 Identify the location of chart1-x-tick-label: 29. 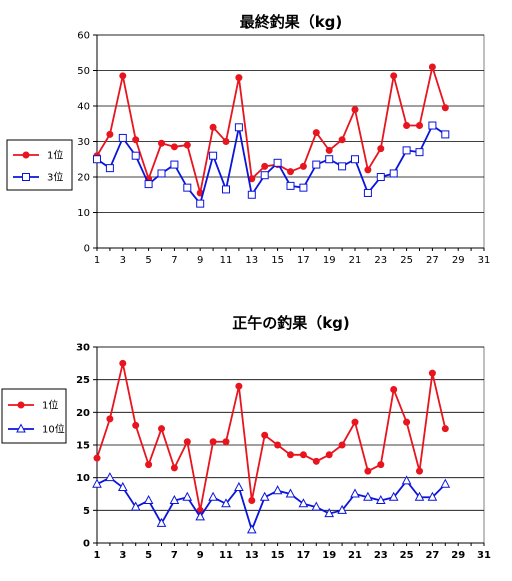
(458, 260).